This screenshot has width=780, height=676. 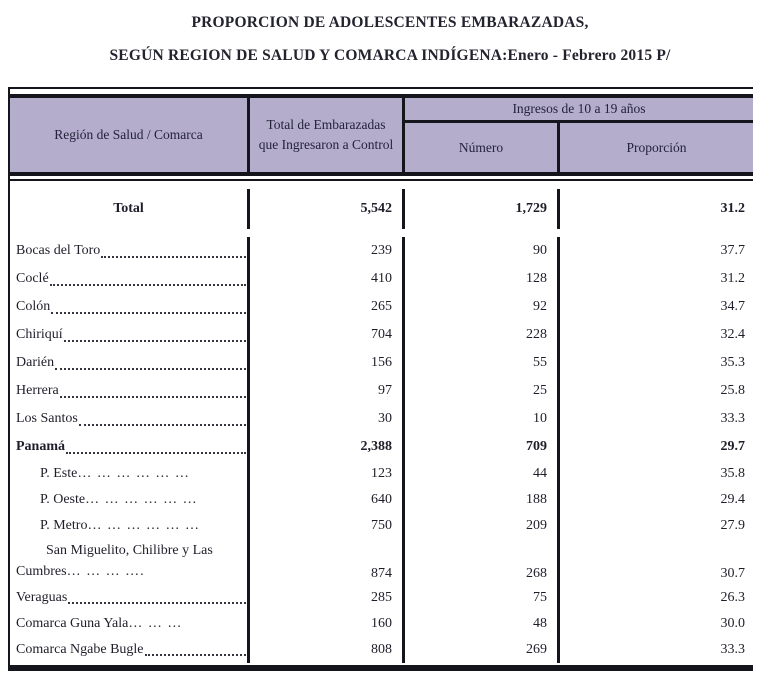 I want to click on row-numero-value: 268, so click(x=482, y=562).